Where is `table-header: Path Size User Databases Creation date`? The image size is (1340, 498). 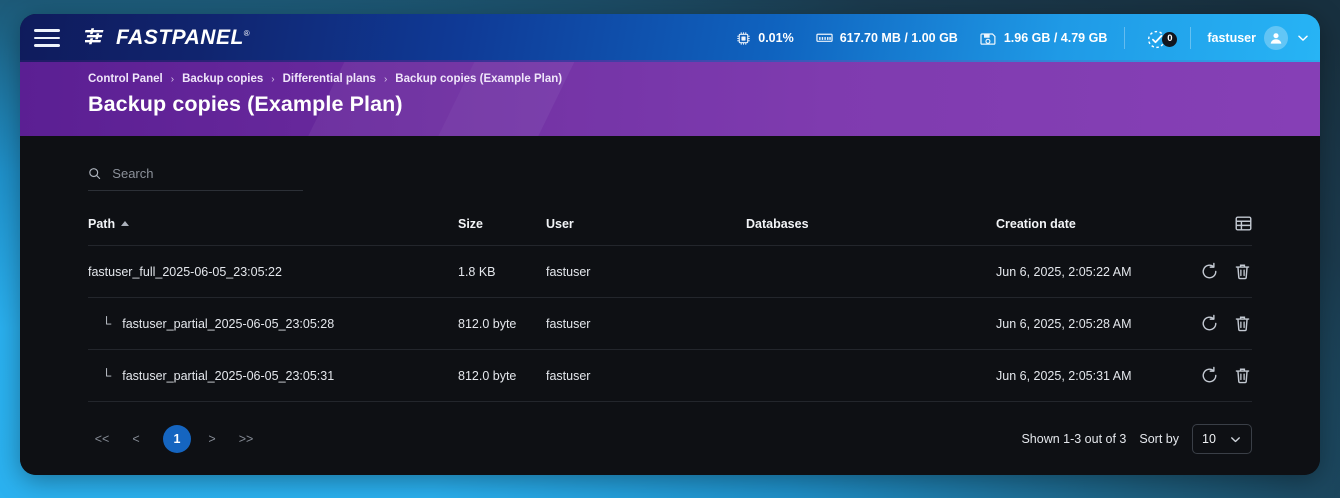
table-header: Path Size User Databases Creation date is located at coordinates (670, 230).